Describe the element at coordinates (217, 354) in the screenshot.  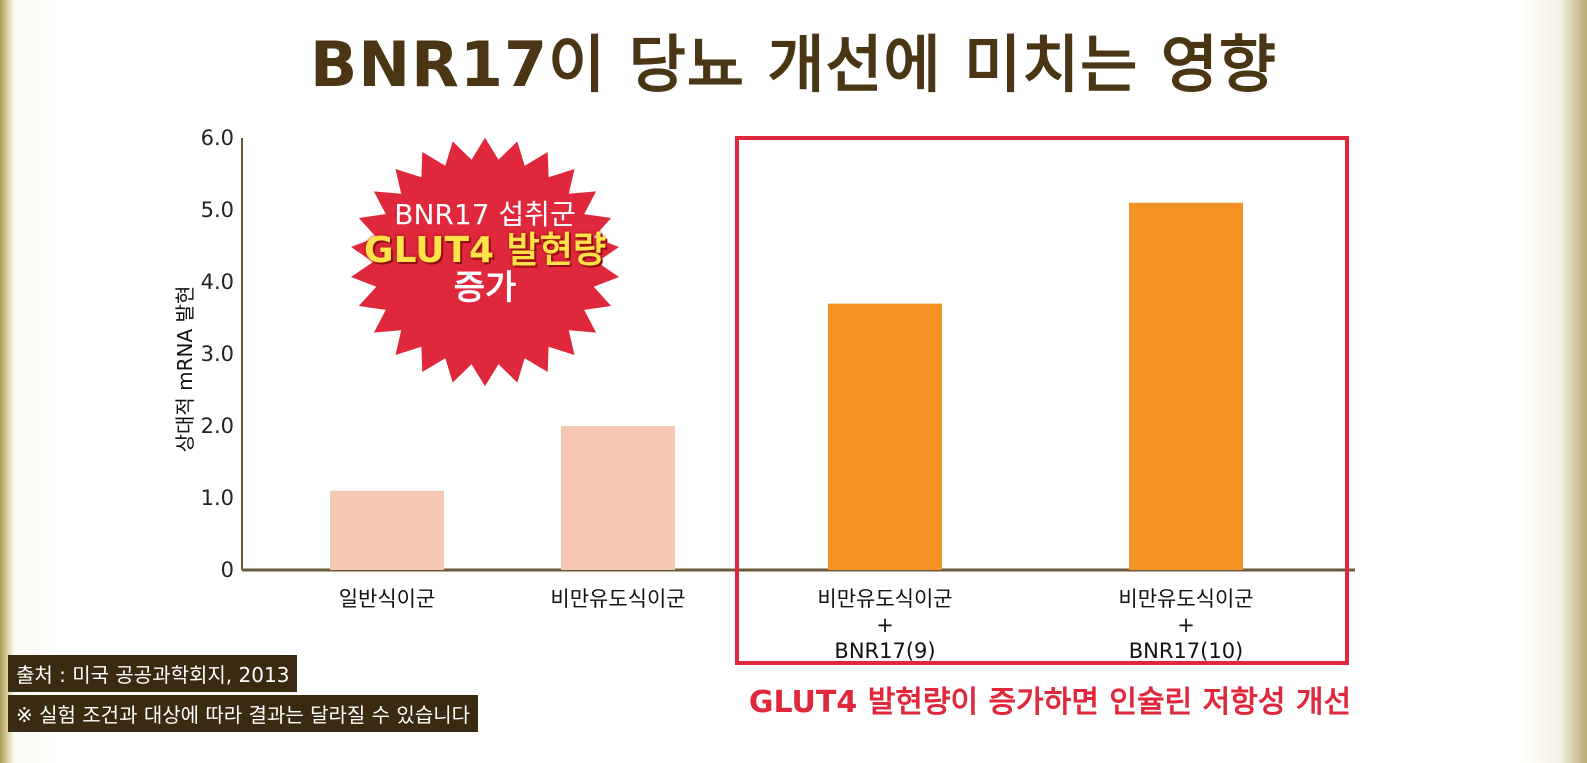
I see `y-tick-label: 3.0` at that location.